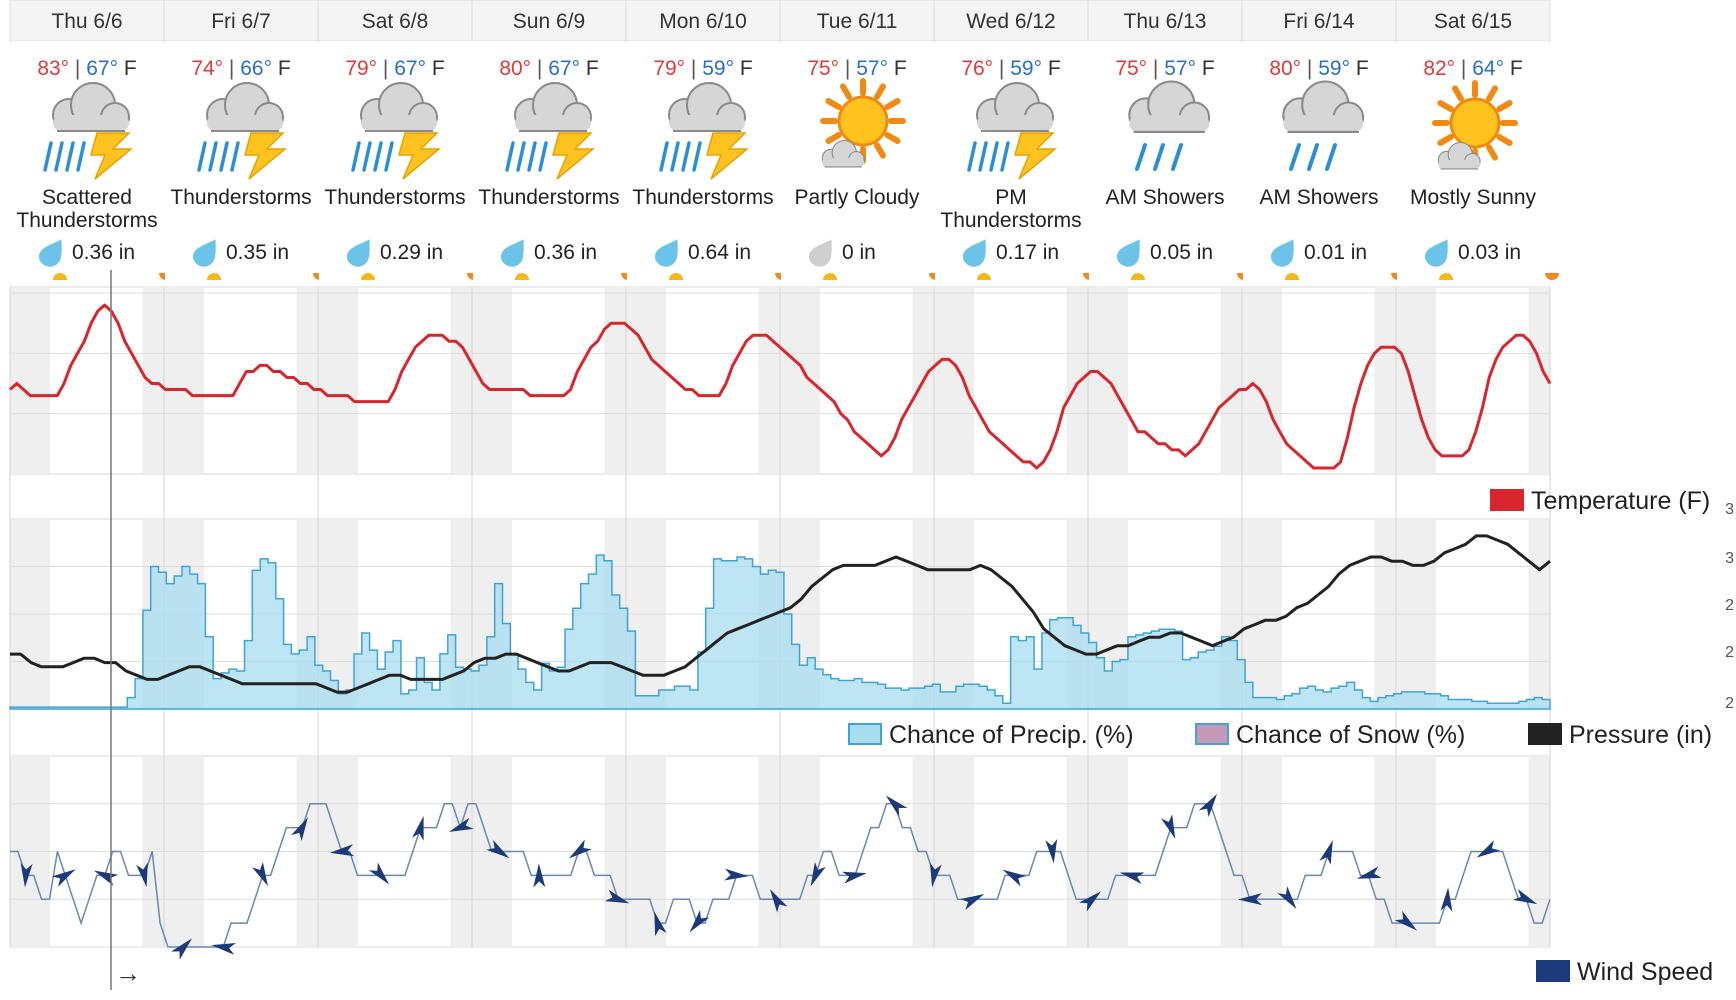  I want to click on day-column-2: Sat 6/8 79° | 67° F Thunderstorms 0.29 in, so click(399, 140).